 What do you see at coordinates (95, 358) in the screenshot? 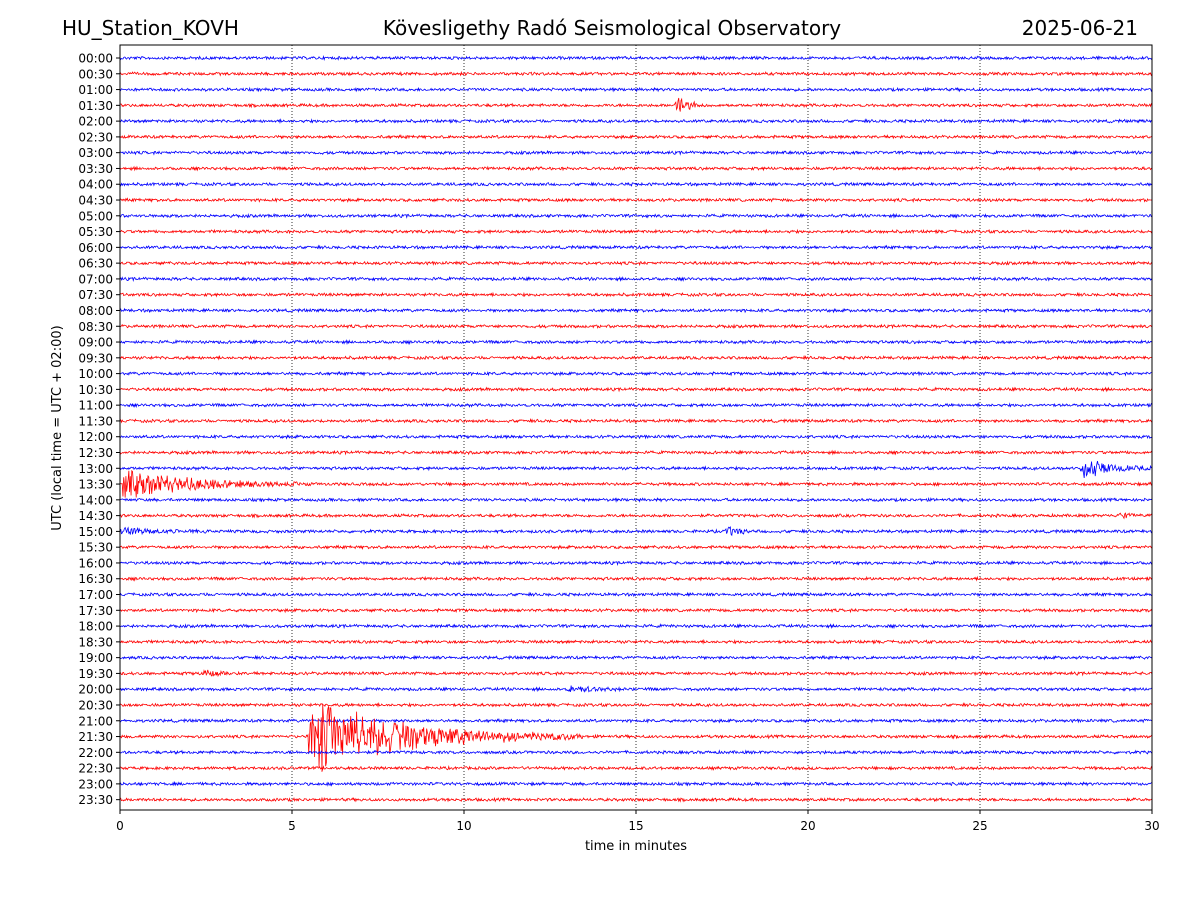
I see `y-tick-label: 09:30` at bounding box center [95, 358].